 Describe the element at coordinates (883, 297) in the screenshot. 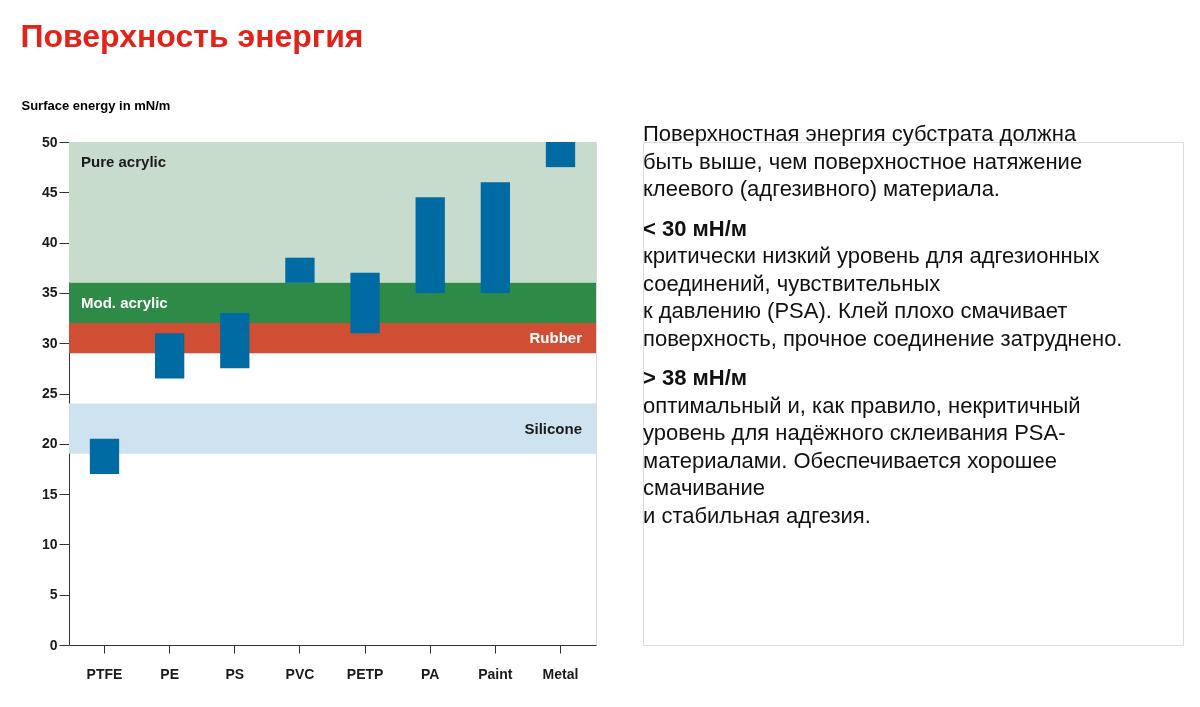

I see `text: критически низкий уровень для адгезионных соединений, чувствительных к давлению (PSA). Клей плохо смачивает поверхность, прочное соединение затруднено.` at that location.